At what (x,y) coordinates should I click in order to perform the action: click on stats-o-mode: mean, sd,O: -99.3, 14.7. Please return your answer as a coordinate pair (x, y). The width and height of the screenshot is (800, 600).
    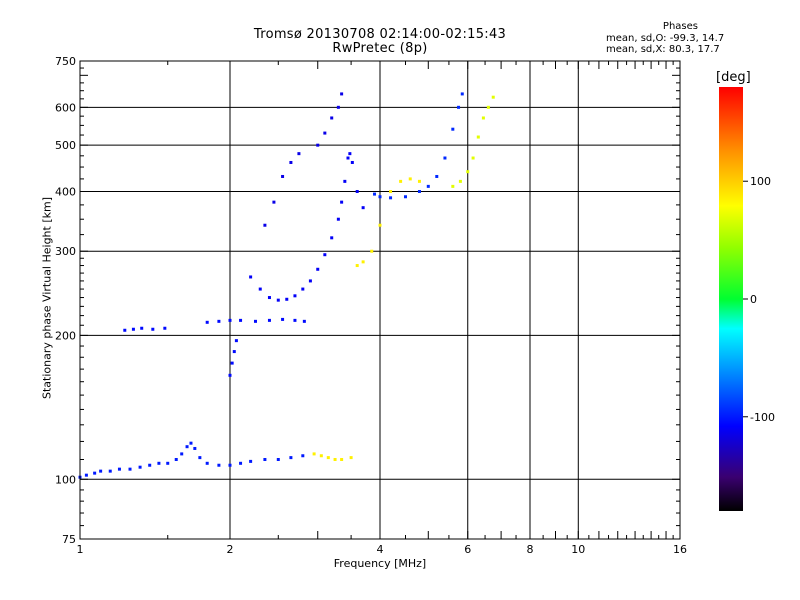
    Looking at the image, I should click on (665, 38).